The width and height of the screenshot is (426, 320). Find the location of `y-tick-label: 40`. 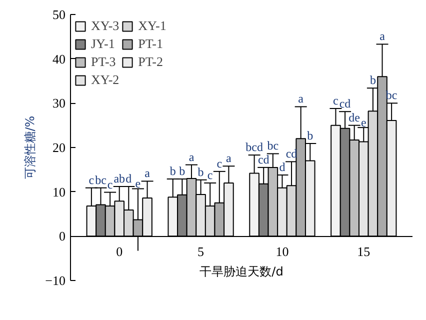

y-tick-label: 40 is located at coordinates (59, 58).